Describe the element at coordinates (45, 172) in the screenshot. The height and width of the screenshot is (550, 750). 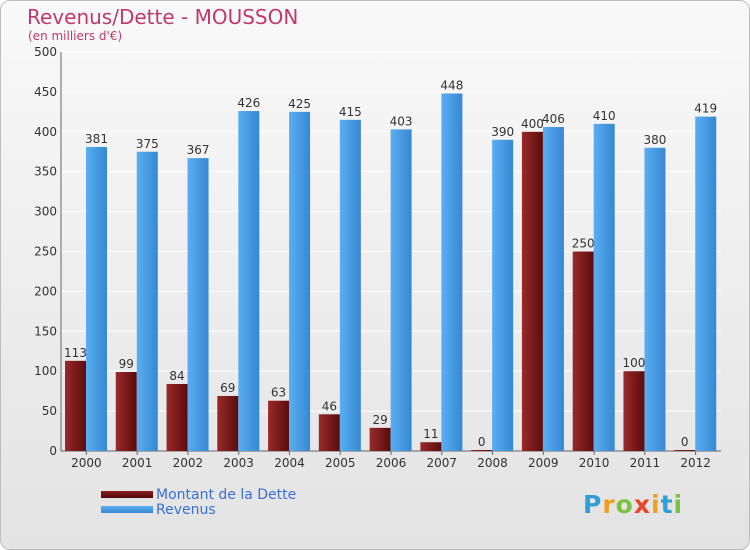
I see `y-tick-label: 350` at that location.